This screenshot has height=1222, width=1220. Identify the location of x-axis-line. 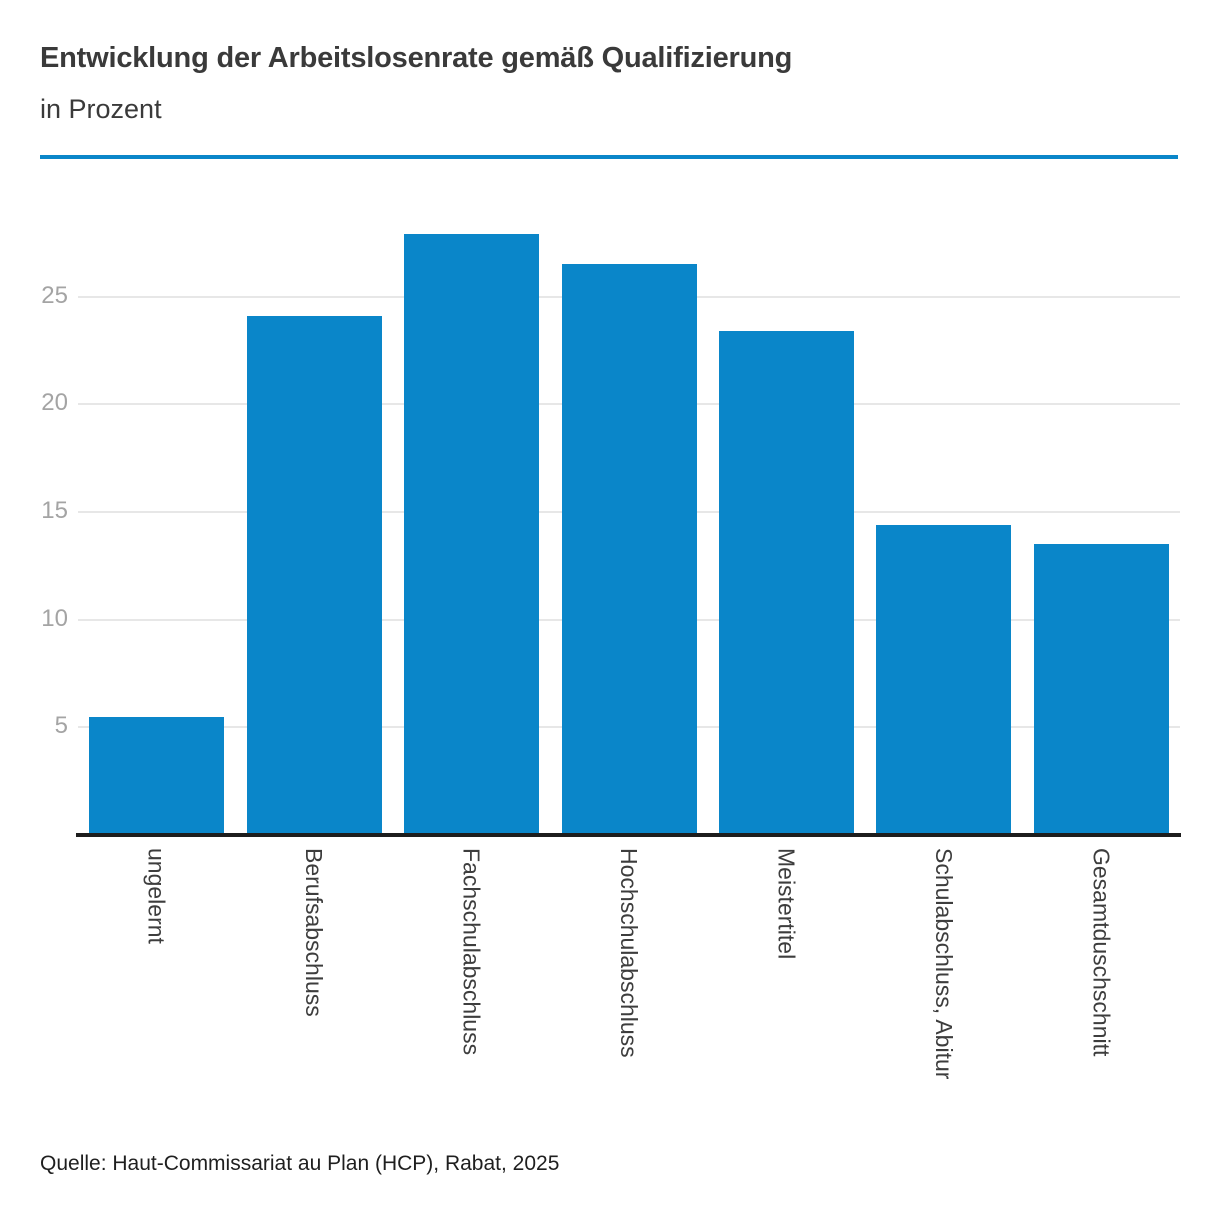
(628, 835).